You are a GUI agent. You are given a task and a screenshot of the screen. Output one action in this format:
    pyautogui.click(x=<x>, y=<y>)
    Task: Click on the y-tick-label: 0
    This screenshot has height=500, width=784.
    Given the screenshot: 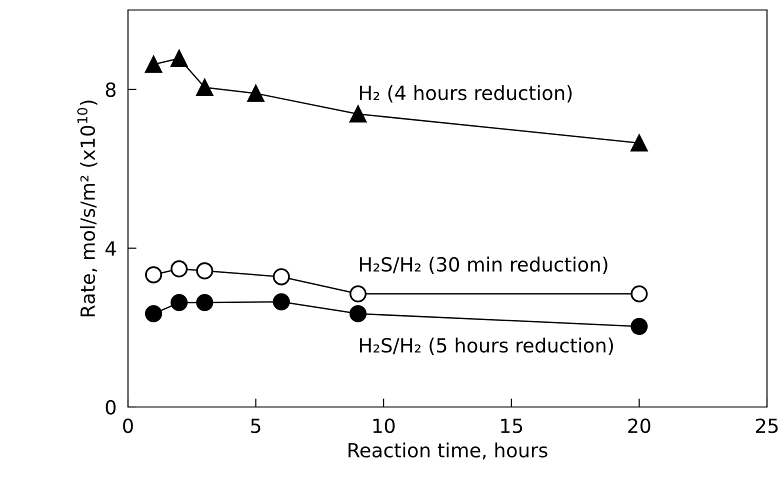 What is the action you would take?
    pyautogui.click(x=111, y=407)
    